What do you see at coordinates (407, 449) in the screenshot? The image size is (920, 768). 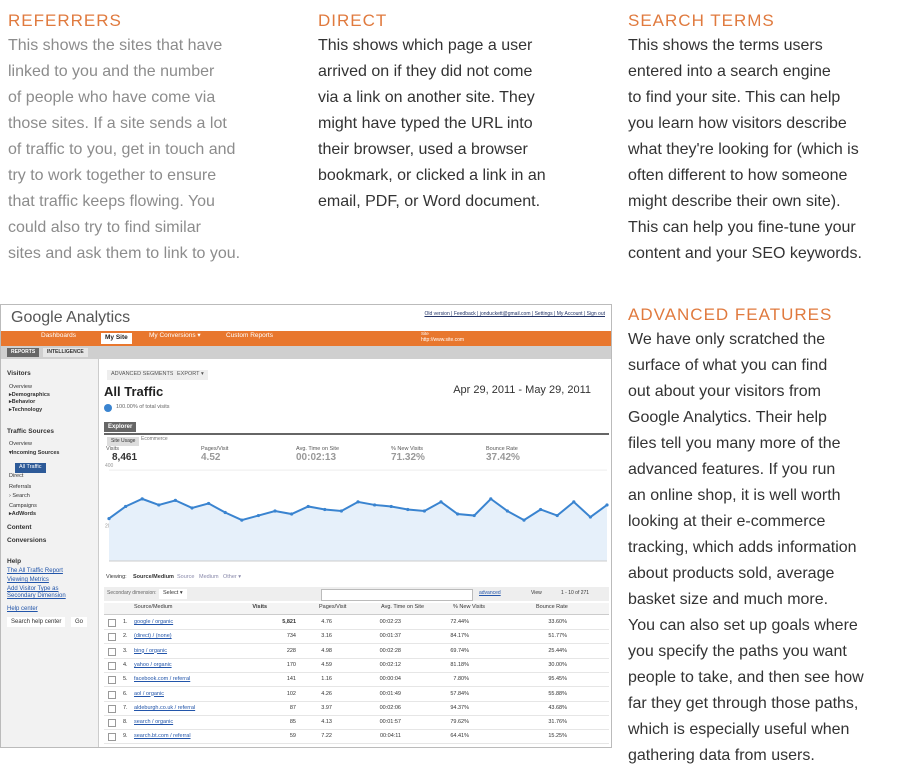 I see `metric-label: % New Visits` at bounding box center [407, 449].